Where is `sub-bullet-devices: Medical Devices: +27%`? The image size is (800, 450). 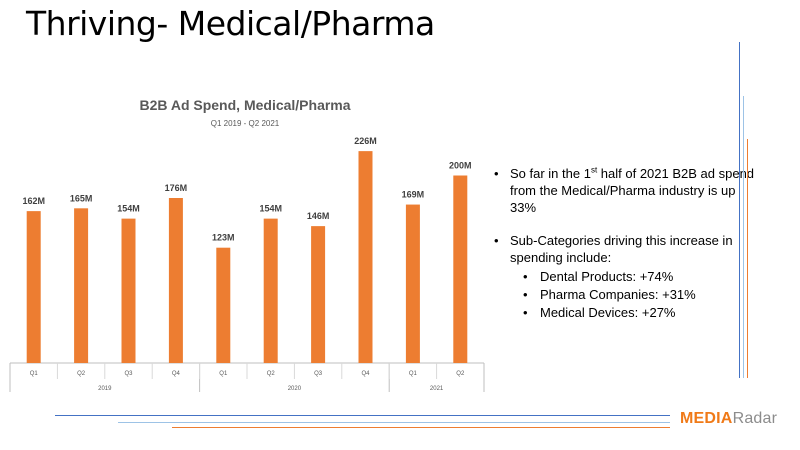 sub-bullet-devices: Medical Devices: +27% is located at coordinates (636, 312).